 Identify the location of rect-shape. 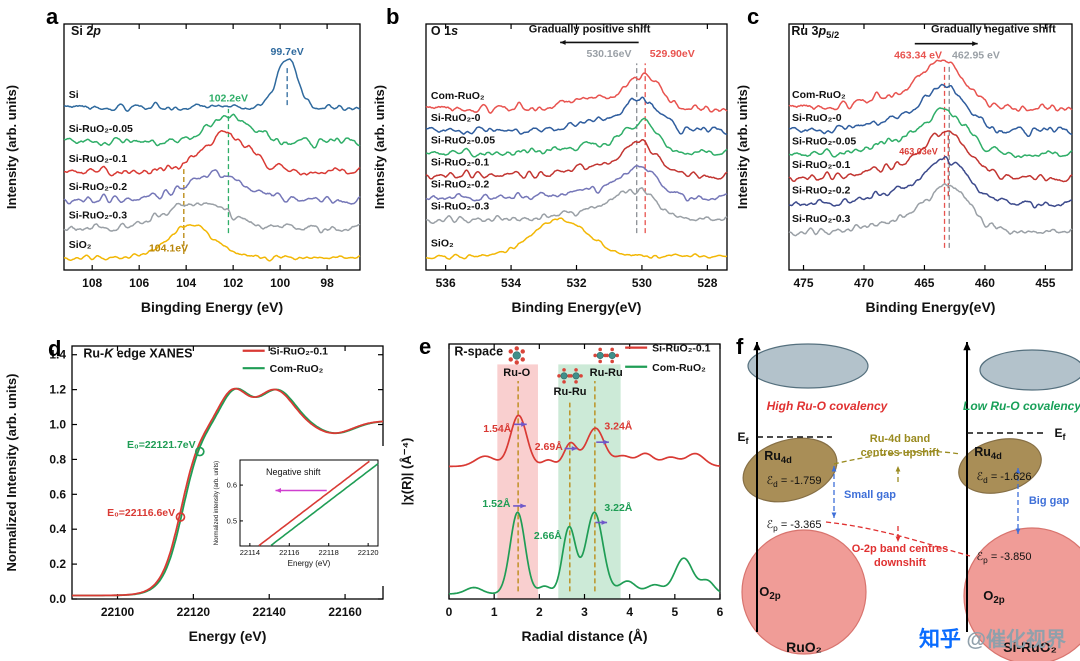
(589, 481).